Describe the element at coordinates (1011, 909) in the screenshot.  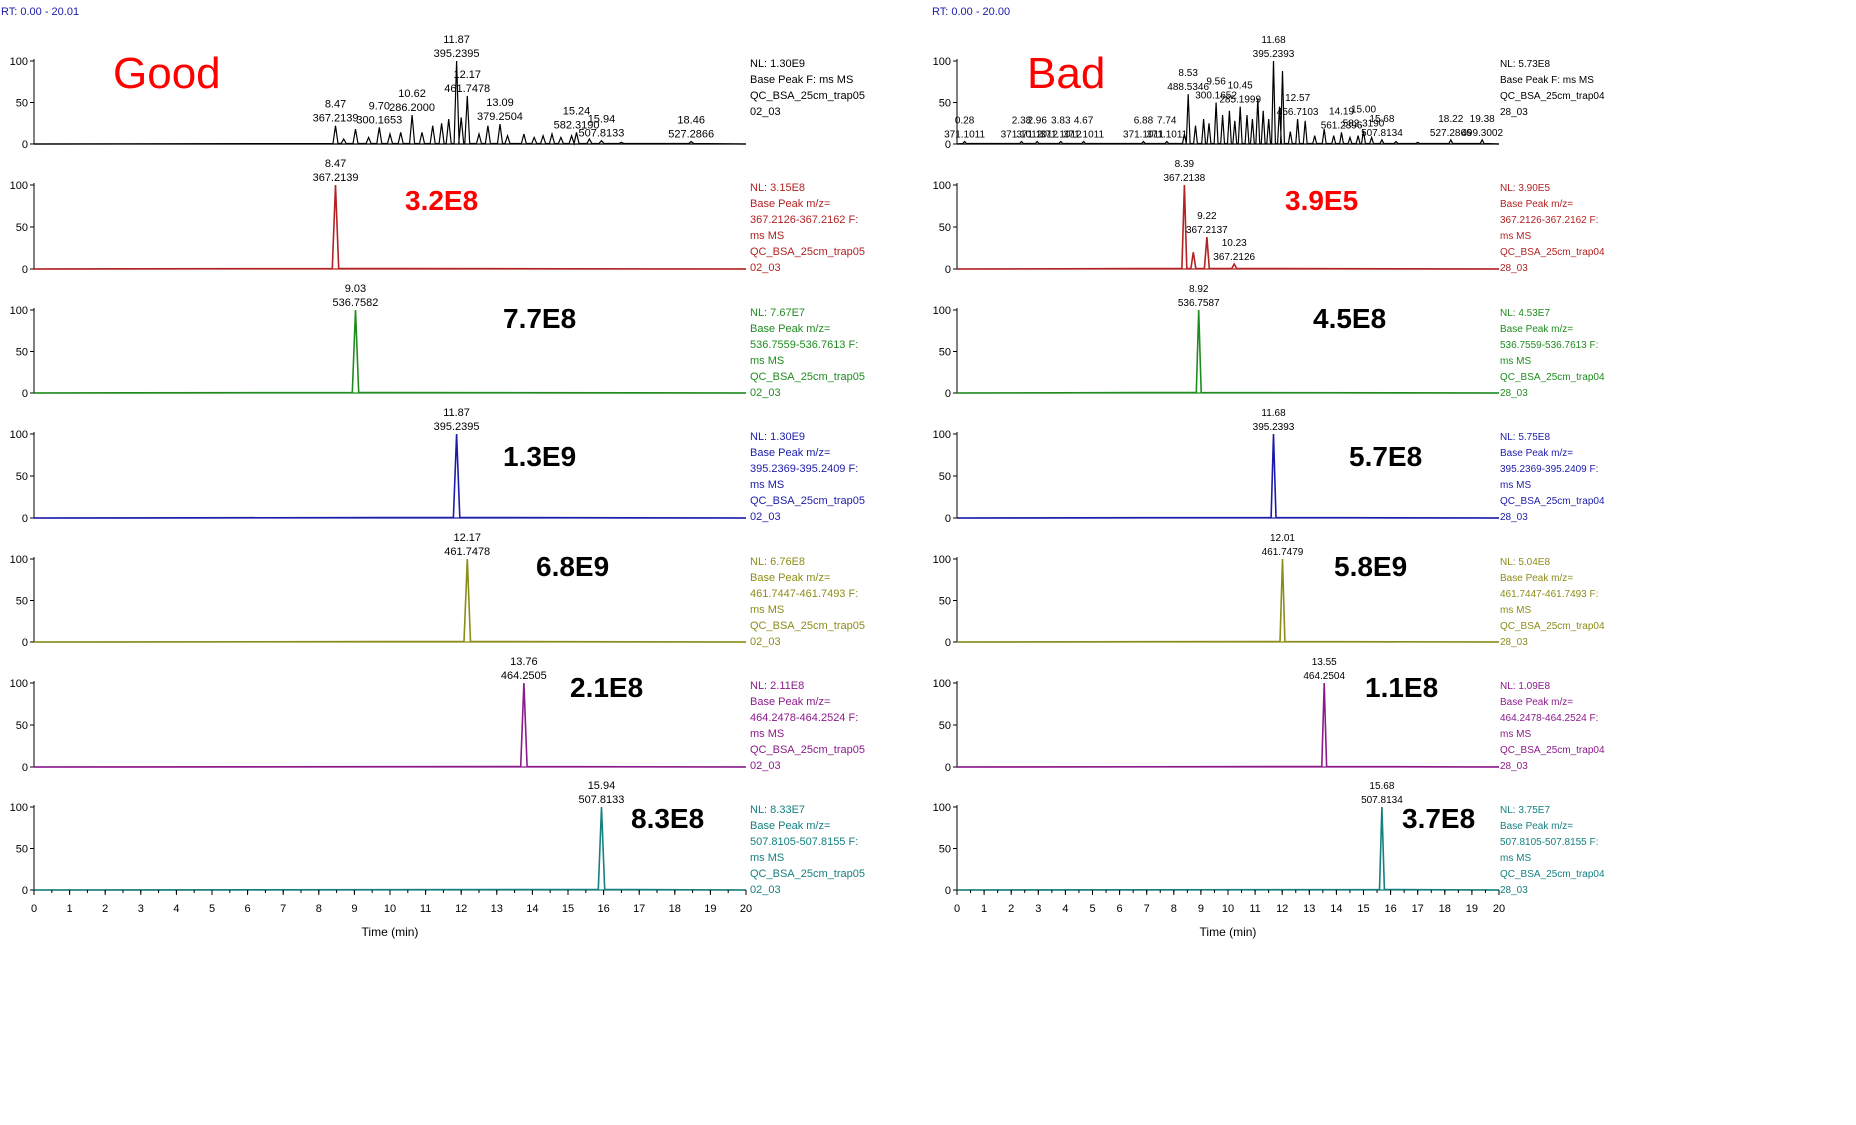
I see `x-tick-label: 2` at that location.